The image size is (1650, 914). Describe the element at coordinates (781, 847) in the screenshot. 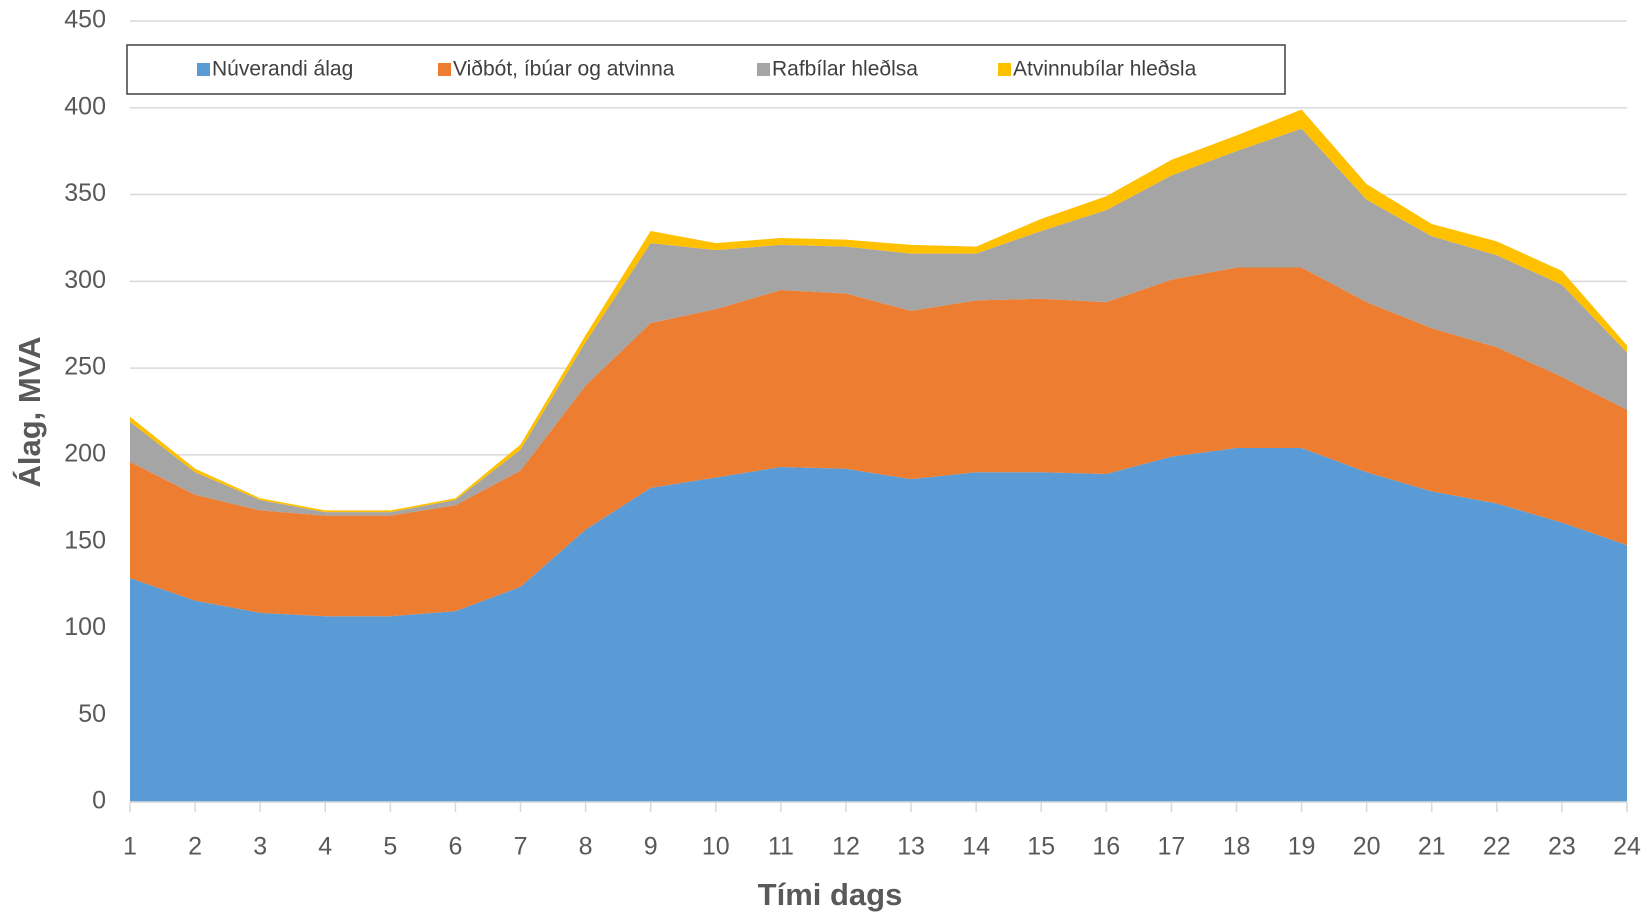

I see `x-tick-label: 11` at that location.